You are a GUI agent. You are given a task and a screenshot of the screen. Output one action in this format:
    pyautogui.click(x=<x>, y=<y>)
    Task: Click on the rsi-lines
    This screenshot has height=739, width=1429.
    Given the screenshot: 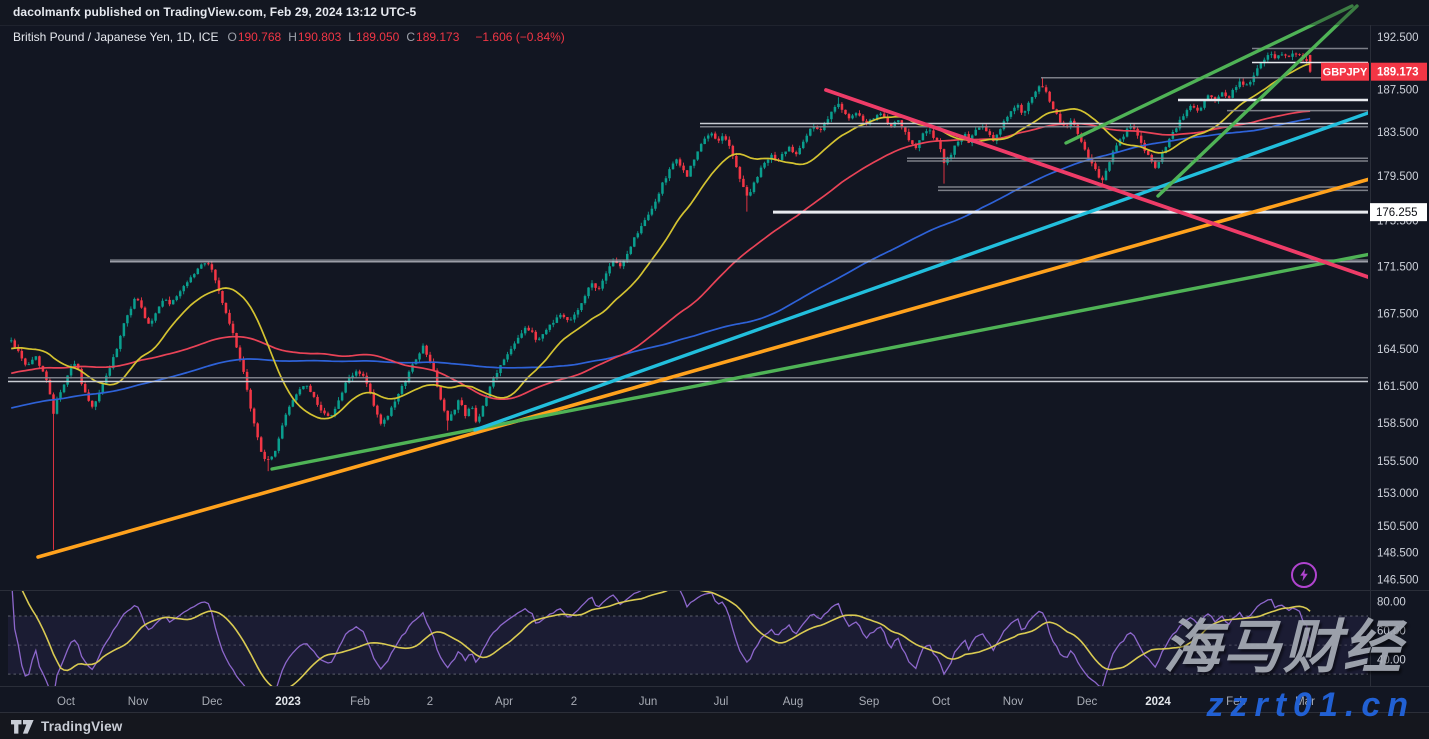 What is the action you would take?
    pyautogui.click(x=661, y=638)
    